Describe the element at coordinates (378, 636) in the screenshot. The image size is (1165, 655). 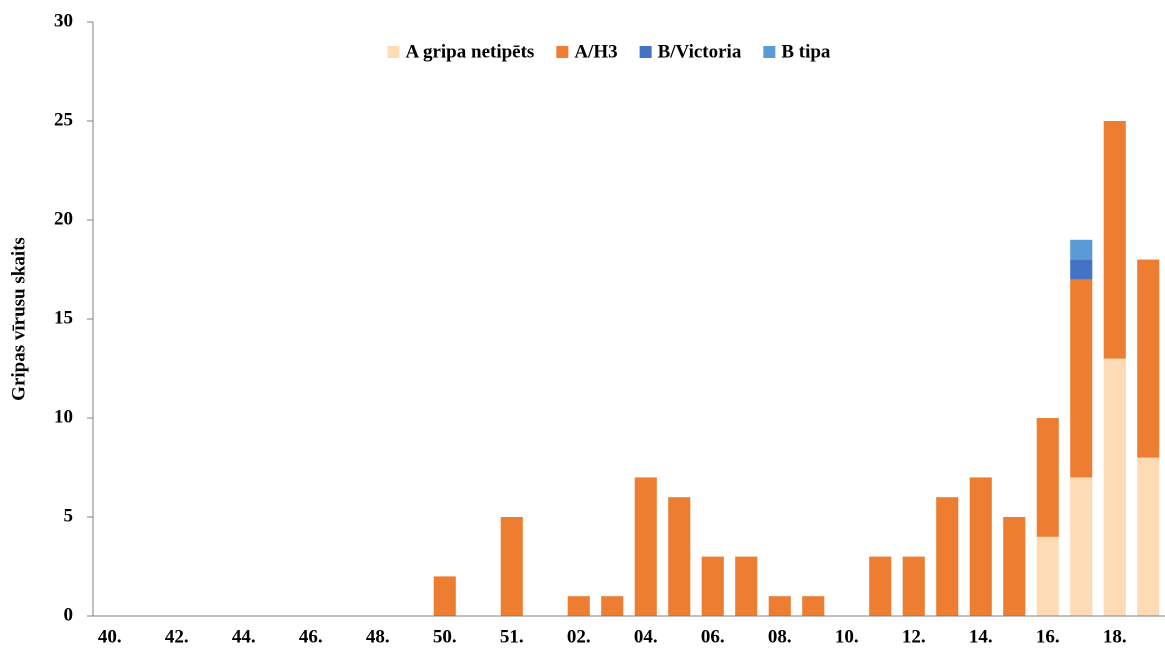
I see `x-tick-label: 48.` at that location.